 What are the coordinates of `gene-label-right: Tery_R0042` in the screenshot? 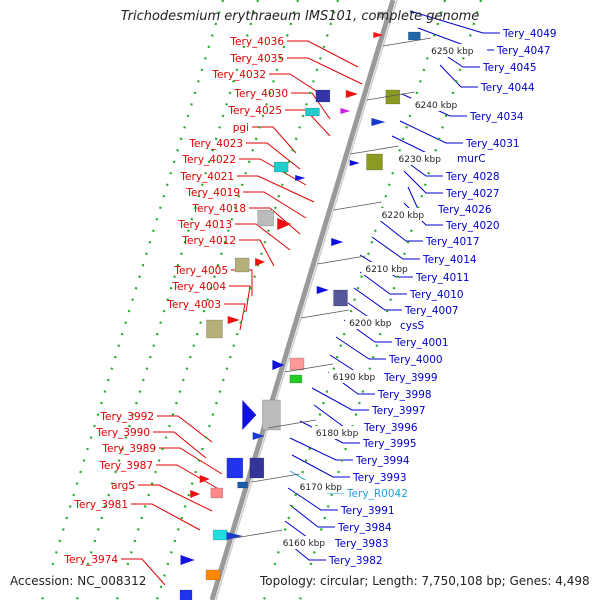 It's located at (377, 494).